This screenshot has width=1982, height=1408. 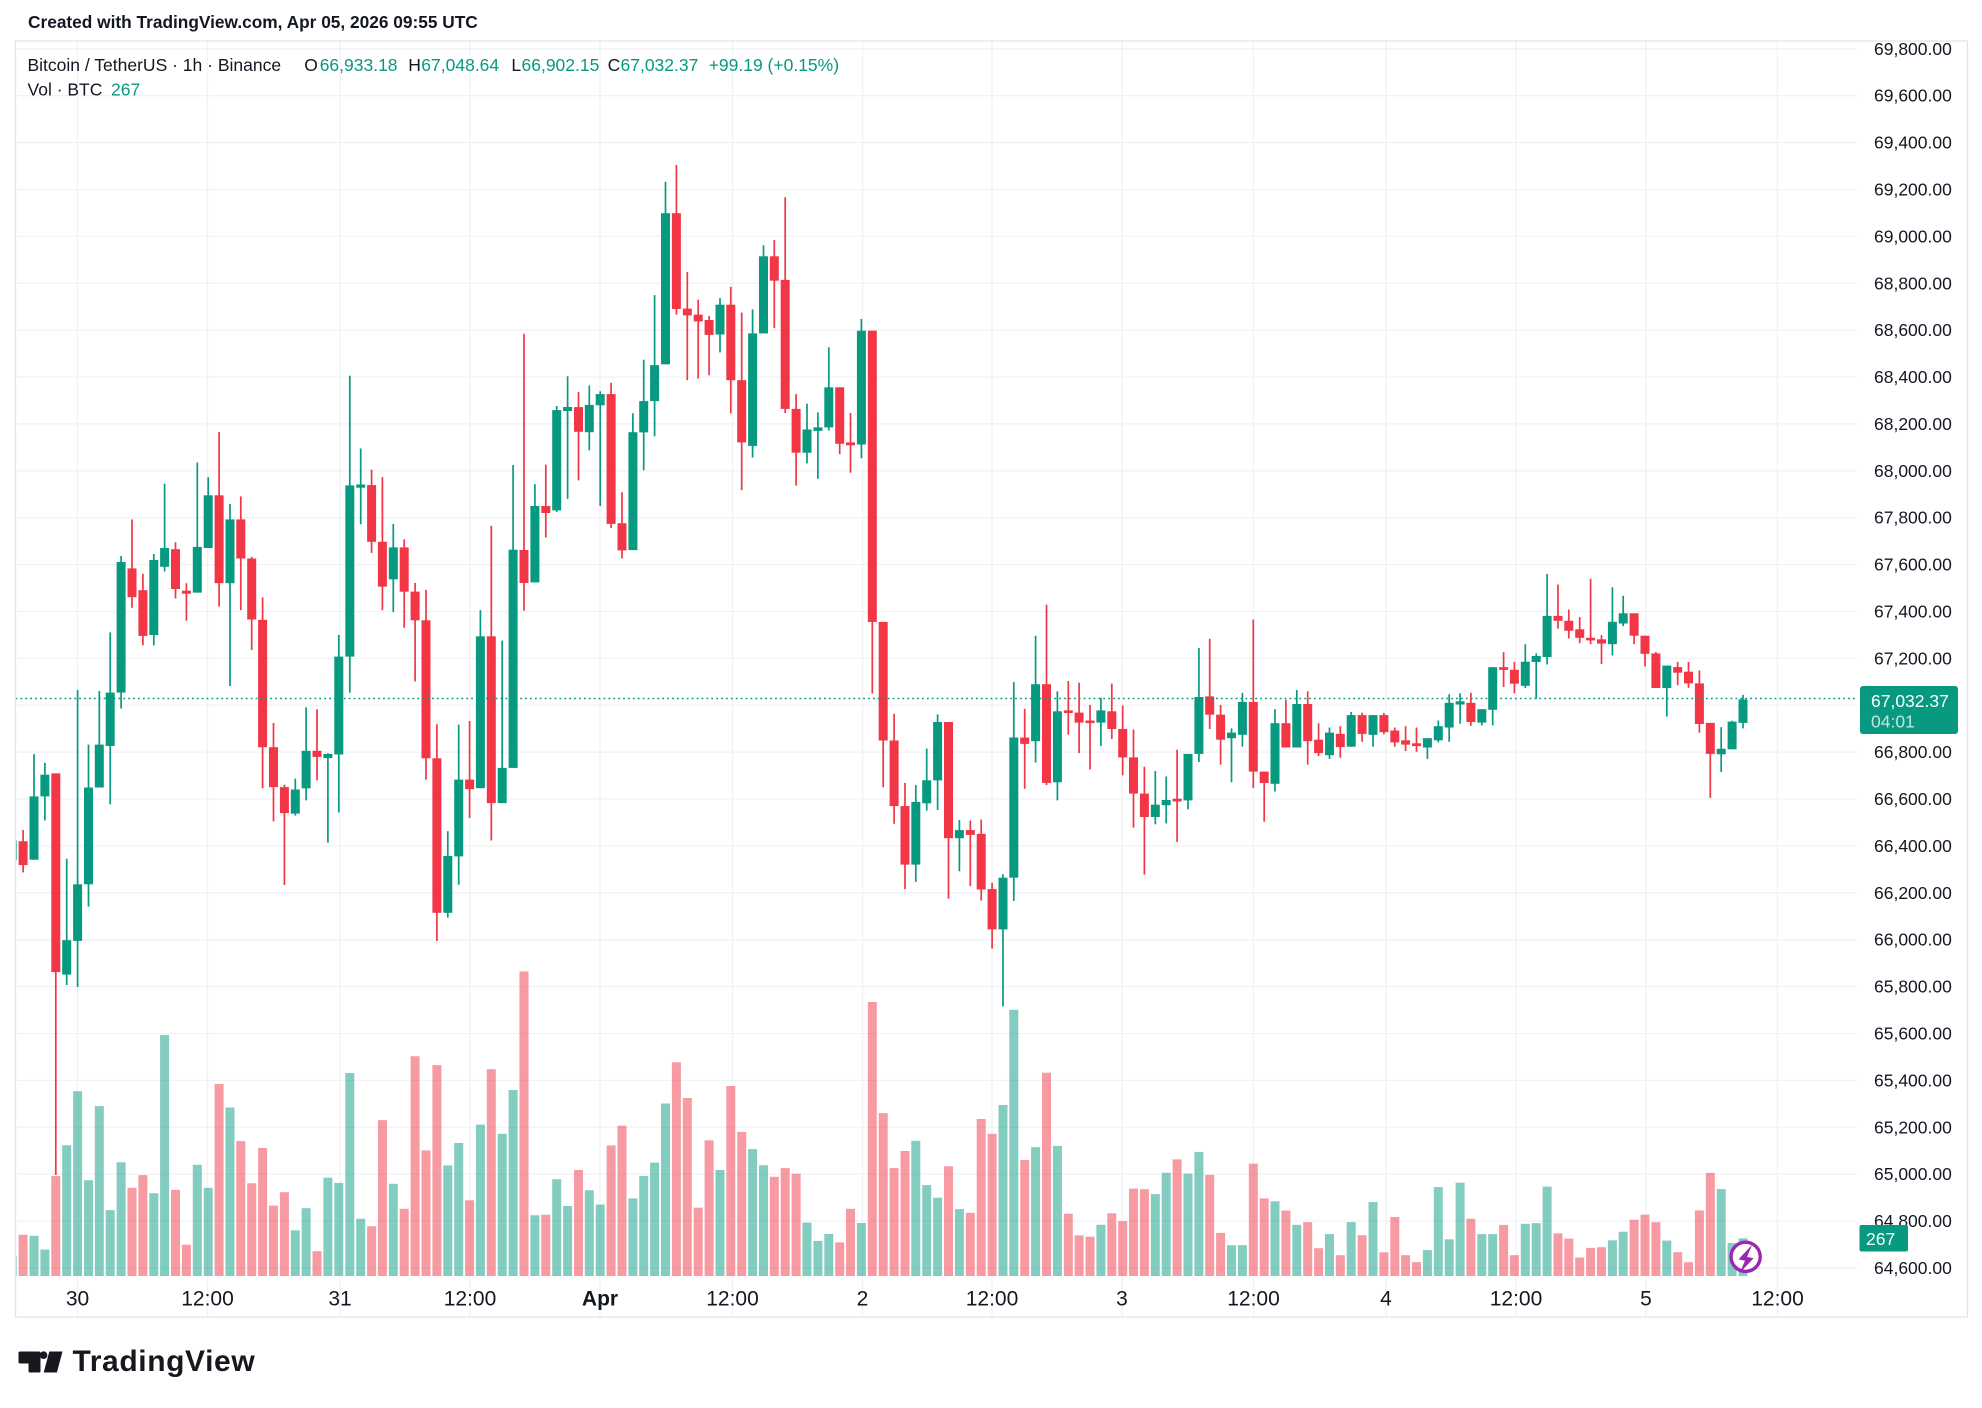 What do you see at coordinates (1913, 96) in the screenshot?
I see `svg-text: 69,600.00` at bounding box center [1913, 96].